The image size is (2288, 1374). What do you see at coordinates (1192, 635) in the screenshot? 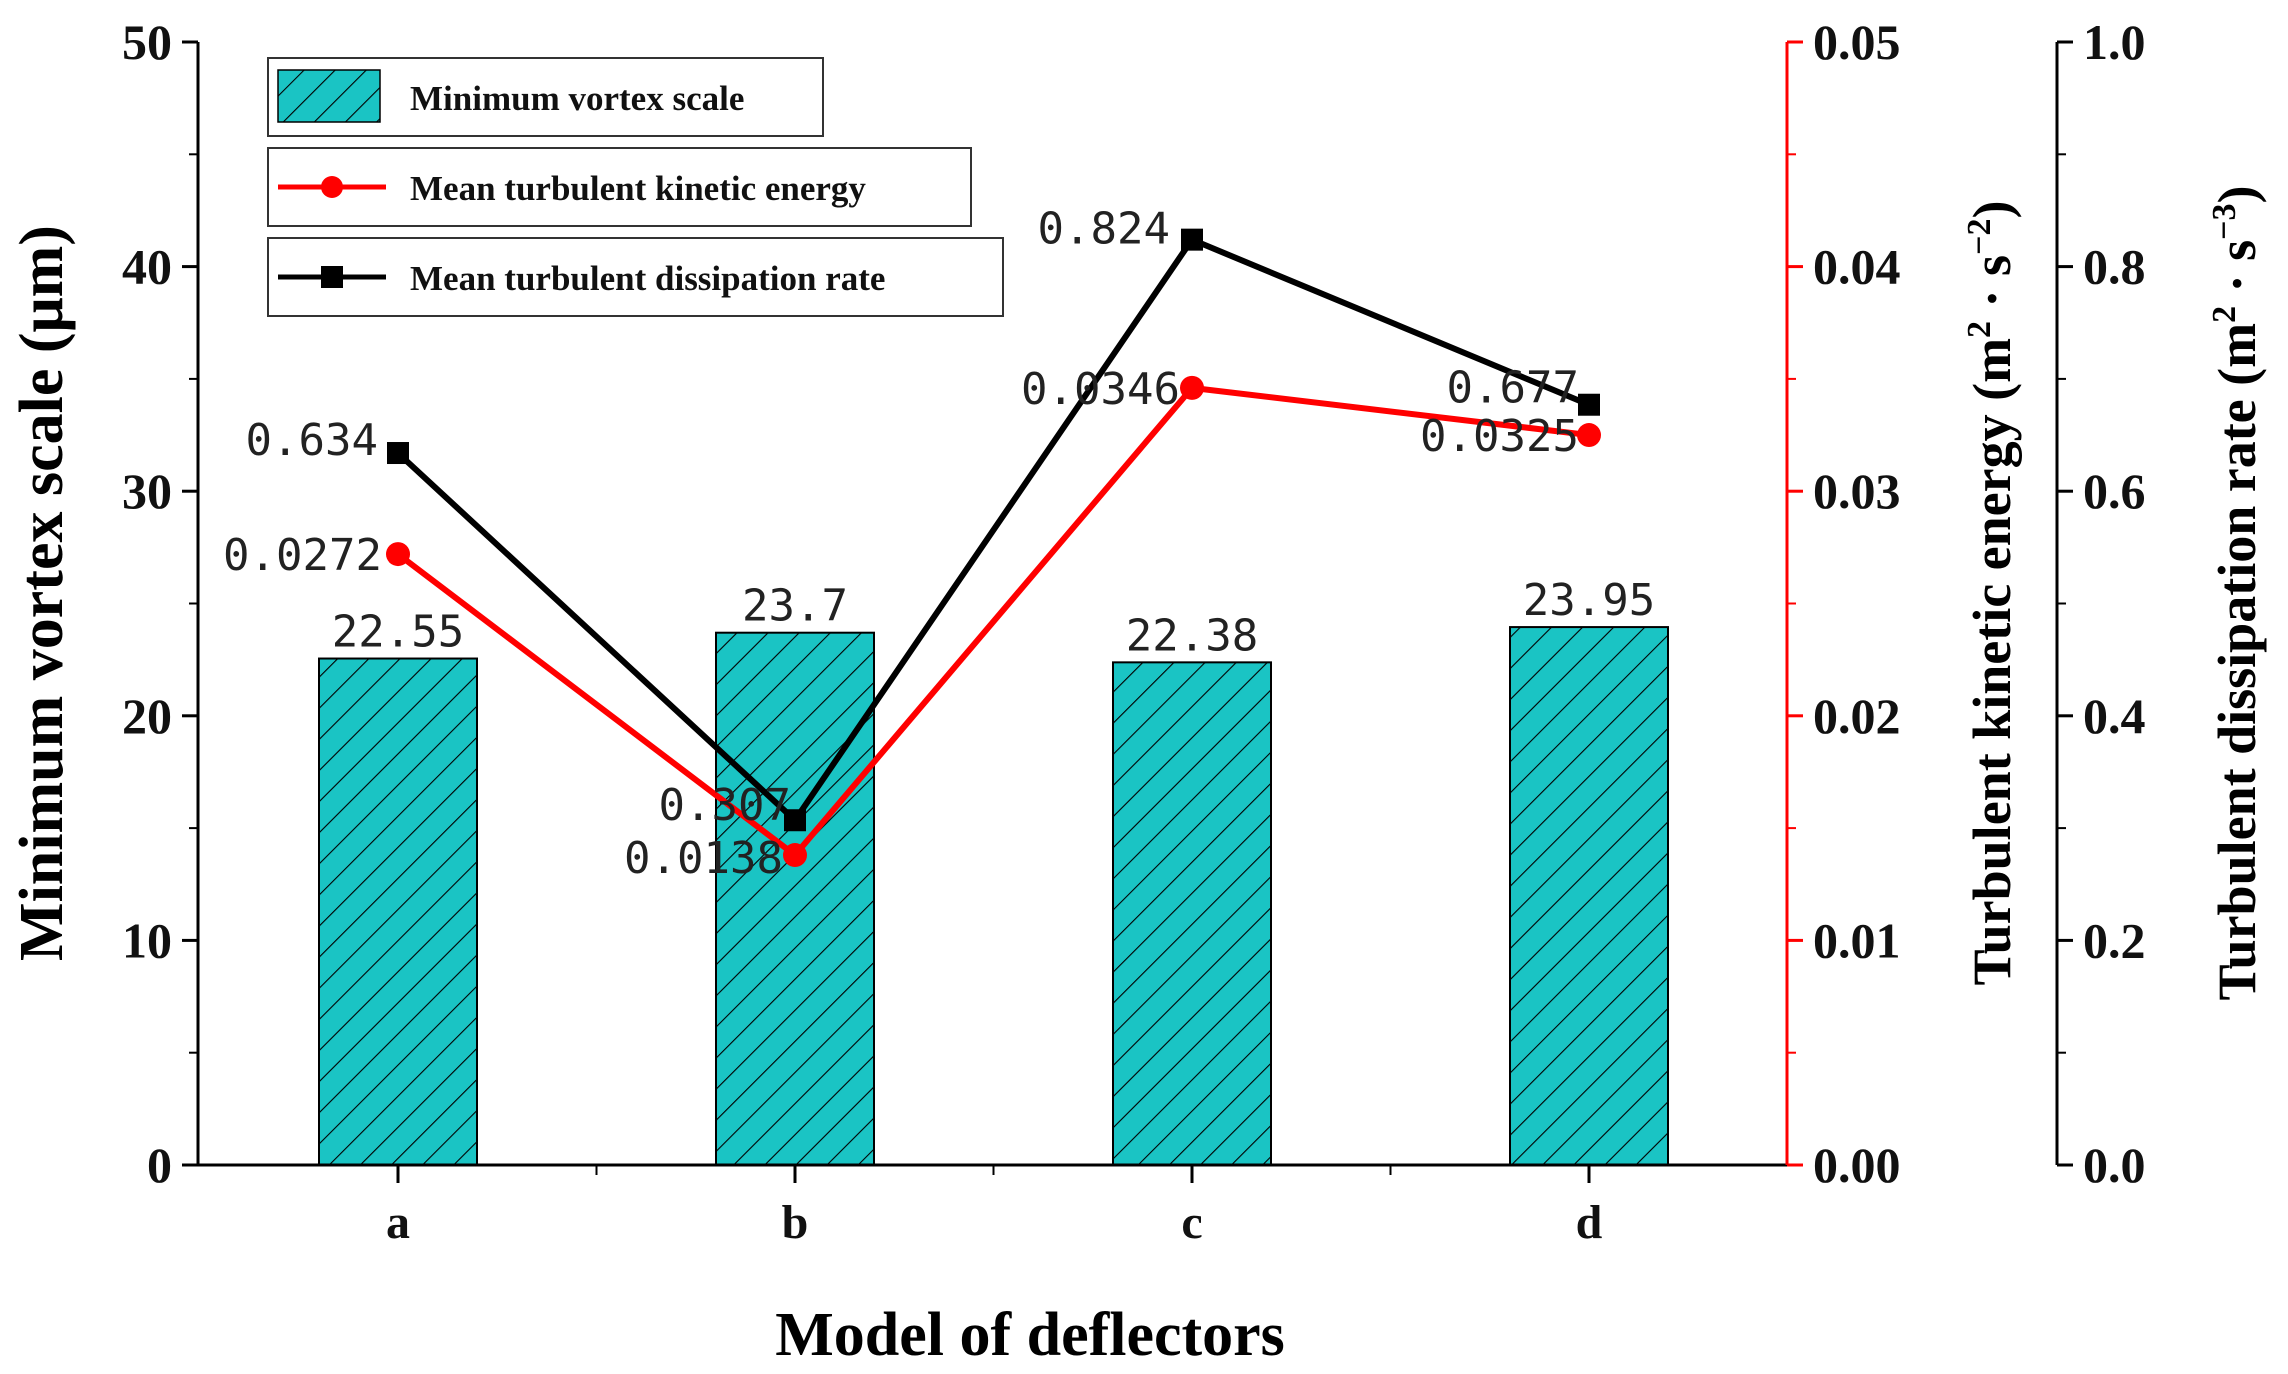
I see `bar-value-label: 22.38` at bounding box center [1192, 635].